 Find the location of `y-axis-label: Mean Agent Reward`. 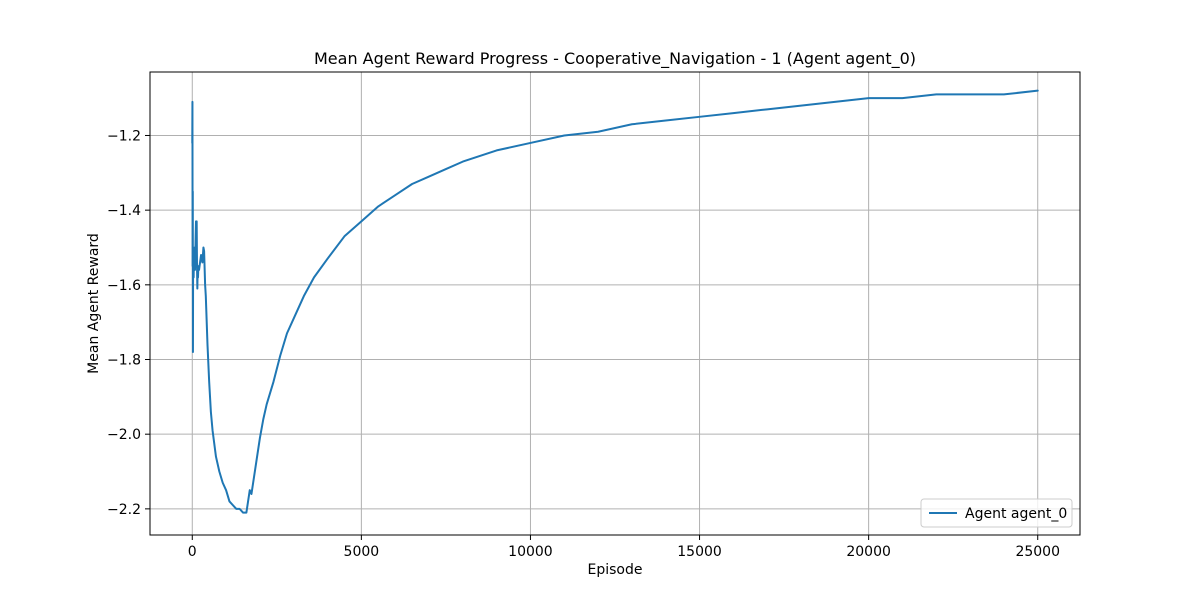

y-axis-label: Mean Agent Reward is located at coordinates (94, 303).